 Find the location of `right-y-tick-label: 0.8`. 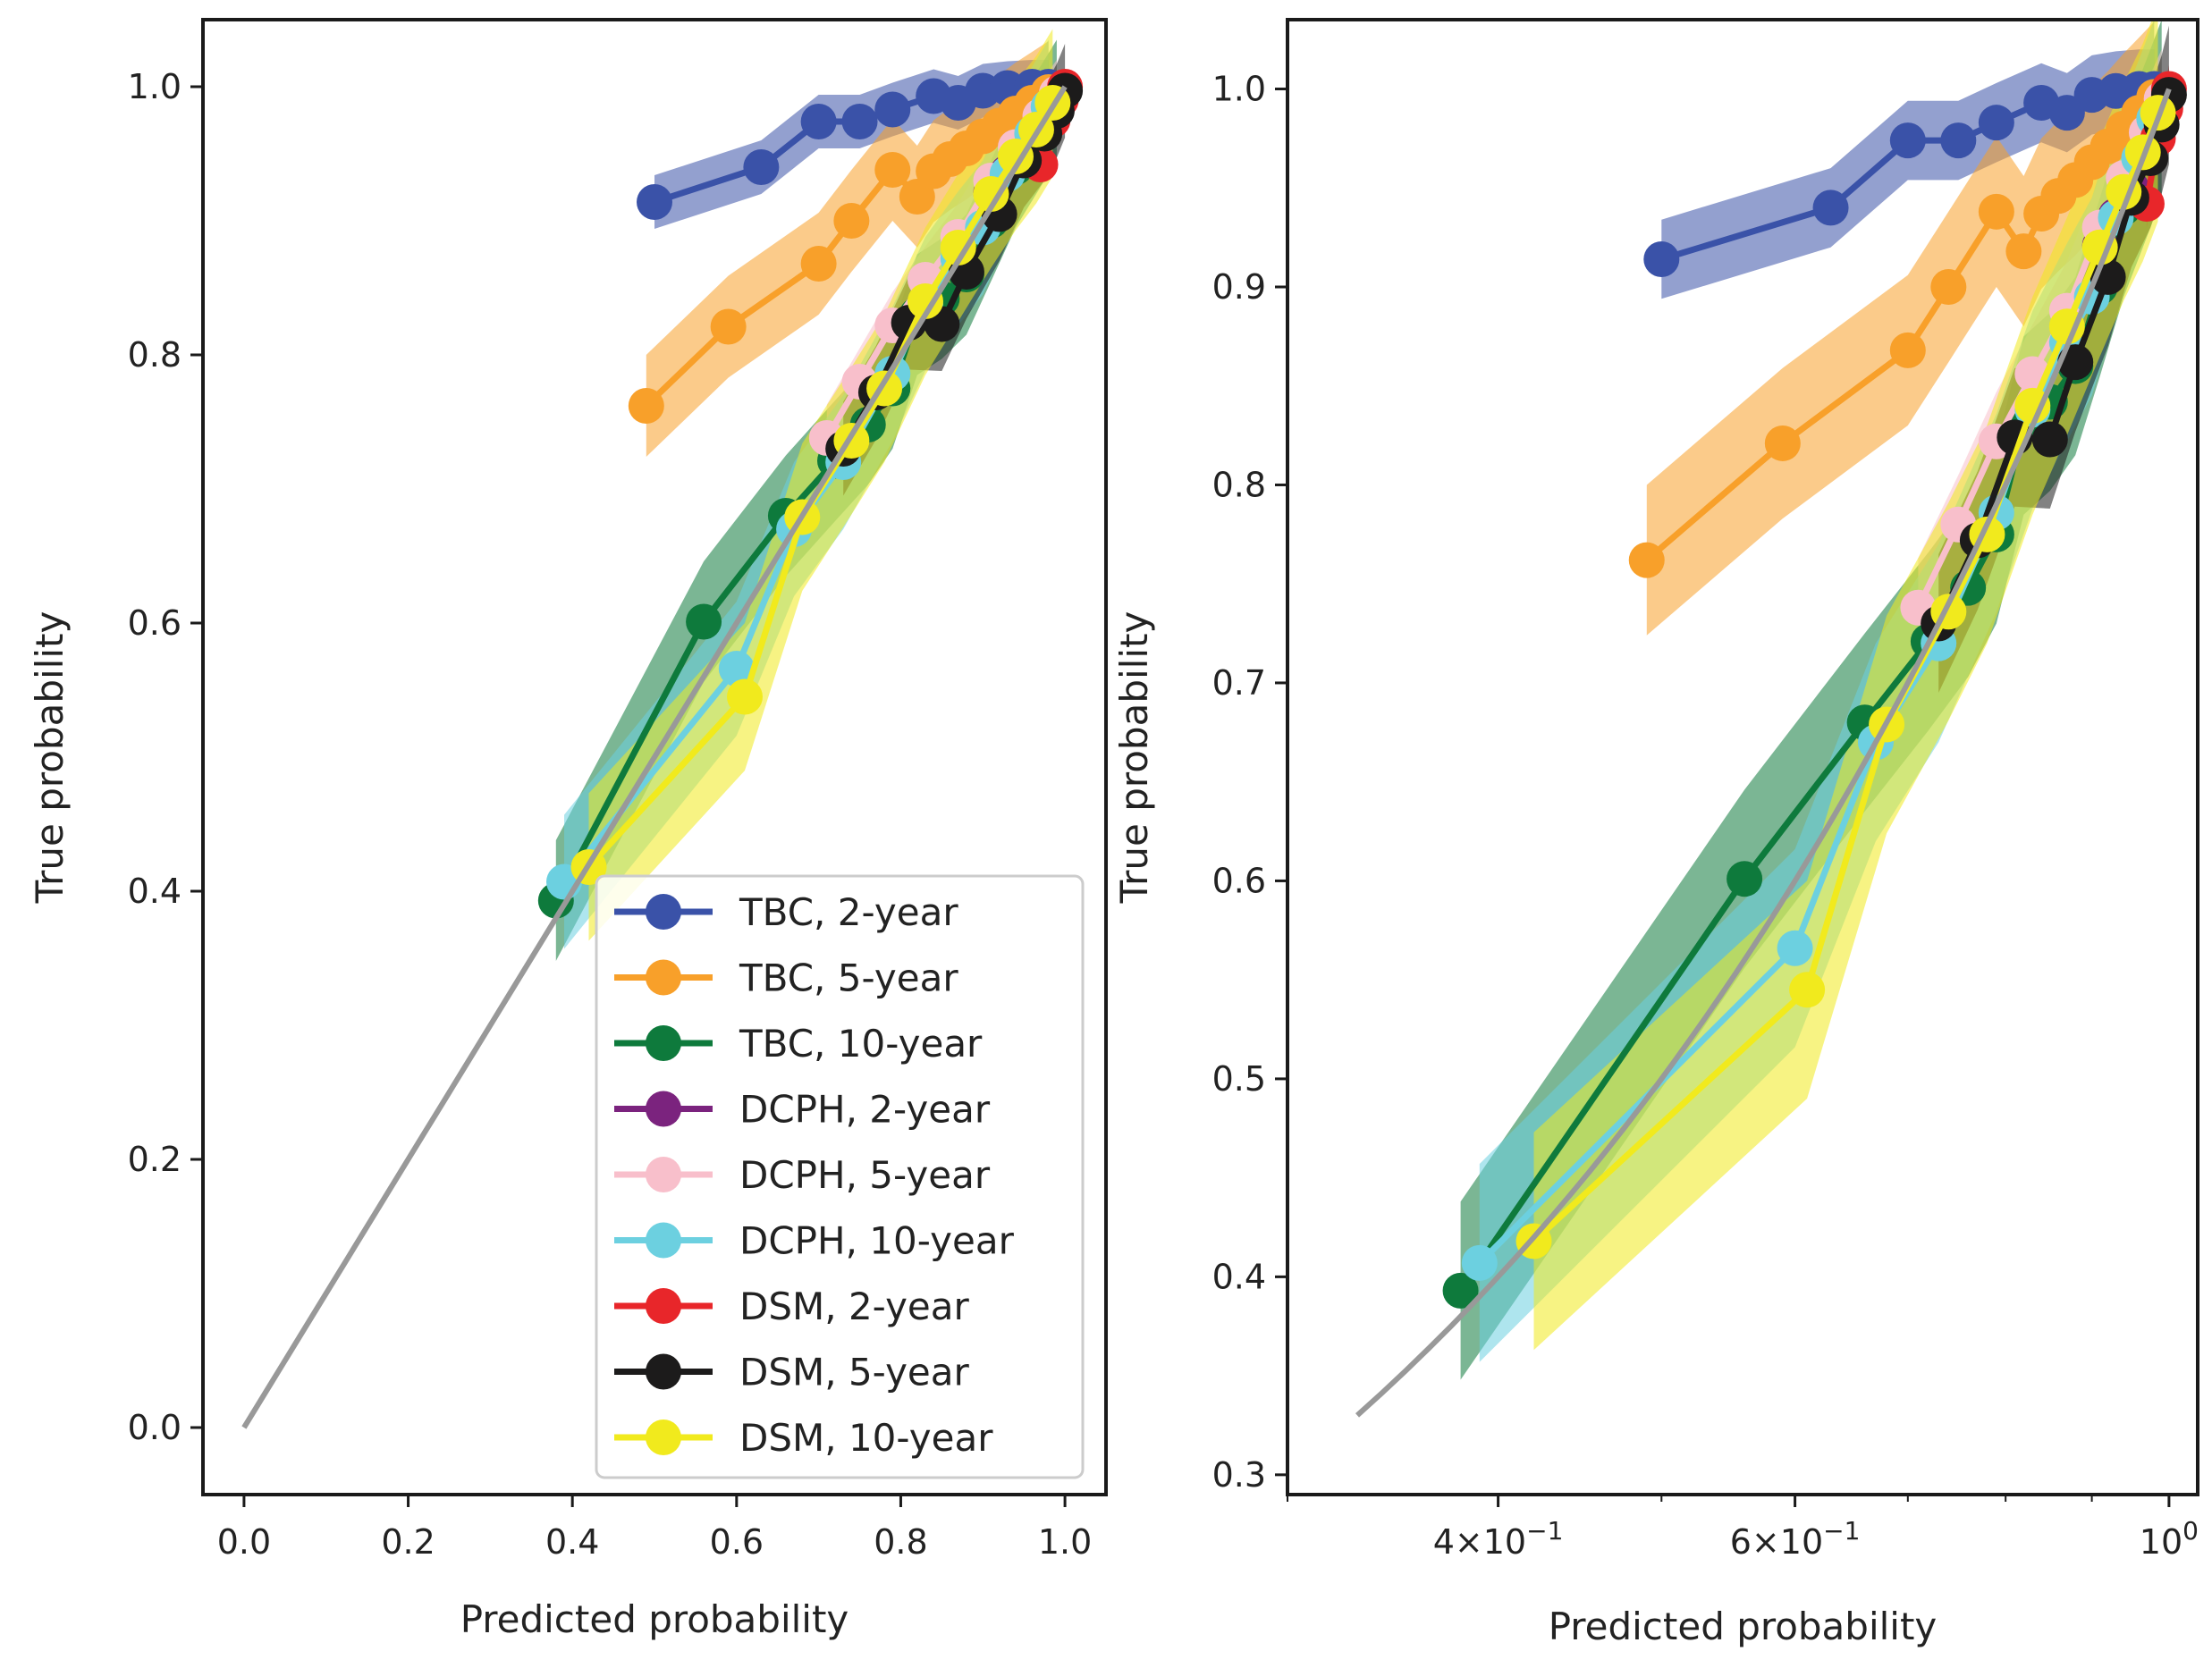

right-y-tick-label: 0.8 is located at coordinates (1239, 484).